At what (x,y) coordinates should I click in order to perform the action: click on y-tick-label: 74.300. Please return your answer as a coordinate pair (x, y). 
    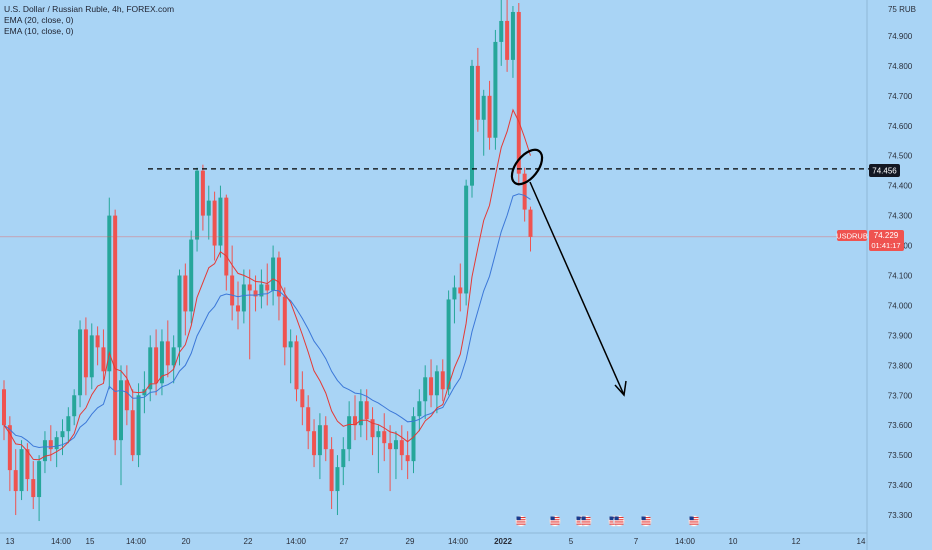
    Looking at the image, I should click on (900, 216).